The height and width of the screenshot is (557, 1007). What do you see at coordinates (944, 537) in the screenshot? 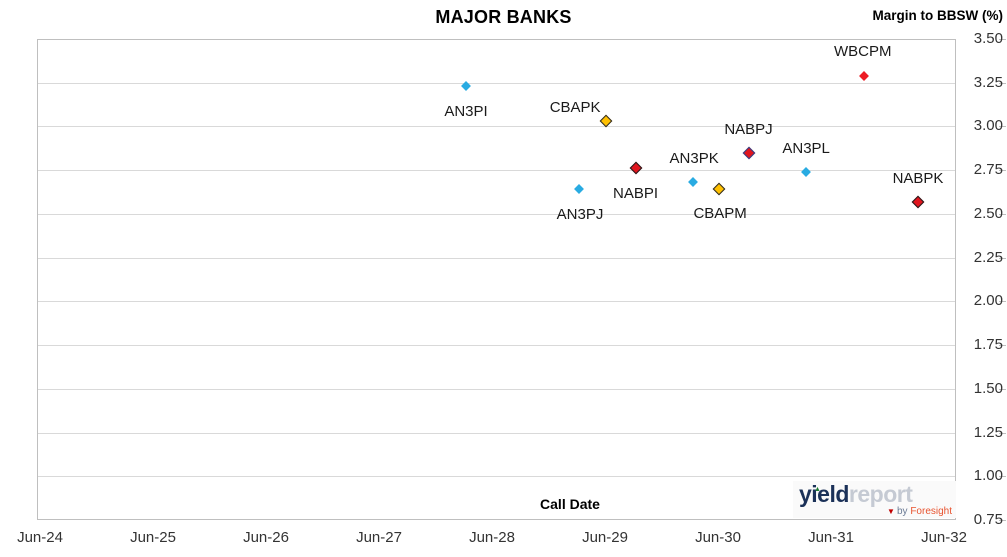
I see `x-tick-label: Jun-32` at bounding box center [944, 537].